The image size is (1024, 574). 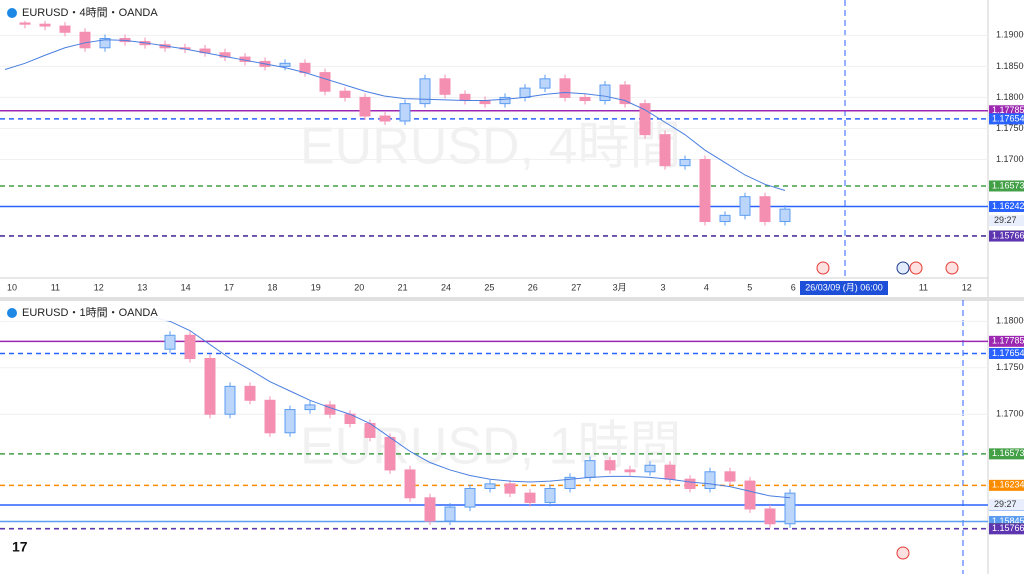 I want to click on symbol-icon, so click(x=12, y=13).